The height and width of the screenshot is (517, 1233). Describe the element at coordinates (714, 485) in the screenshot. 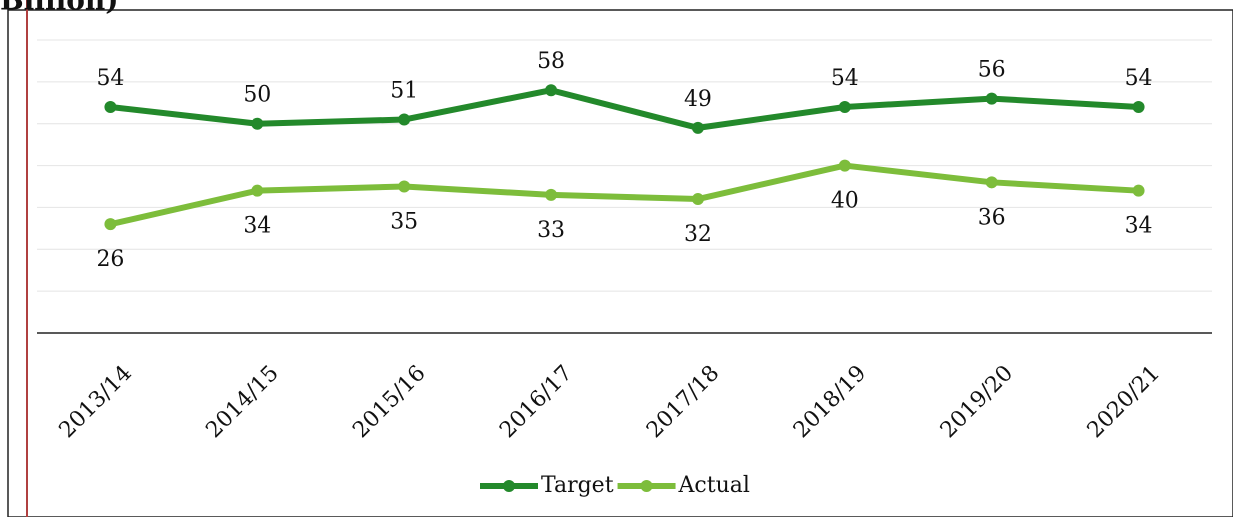

I see `legend-label: Actual` at that location.